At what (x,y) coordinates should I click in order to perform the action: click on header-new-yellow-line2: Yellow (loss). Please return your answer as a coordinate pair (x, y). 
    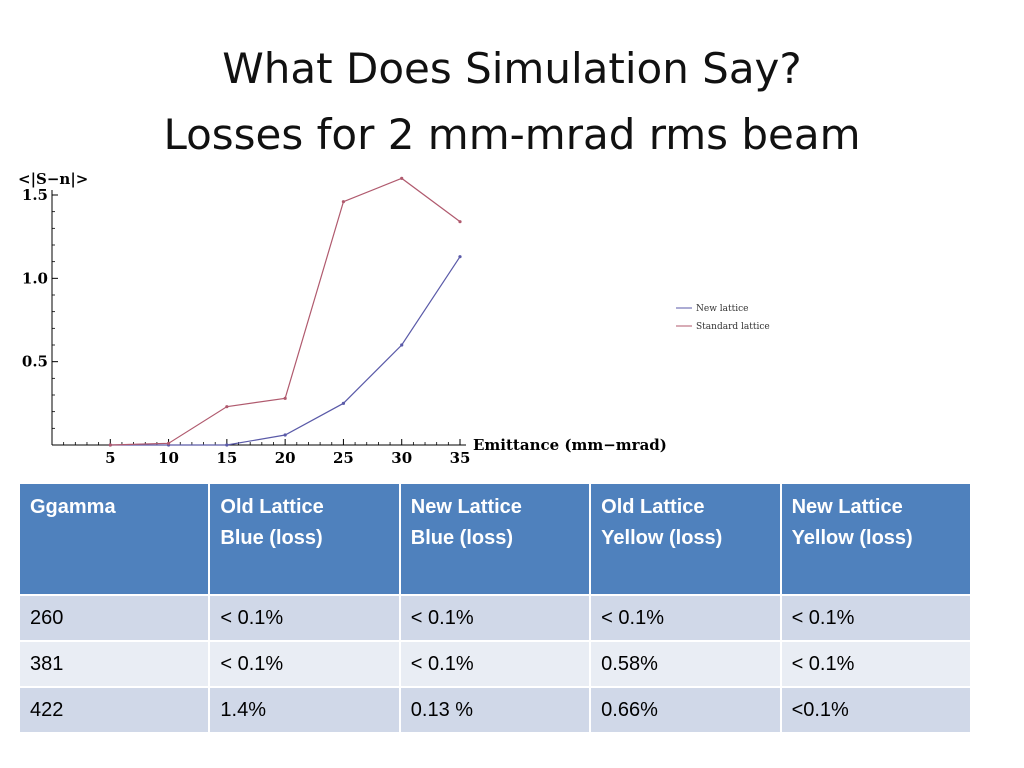
    Looking at the image, I should click on (852, 538).